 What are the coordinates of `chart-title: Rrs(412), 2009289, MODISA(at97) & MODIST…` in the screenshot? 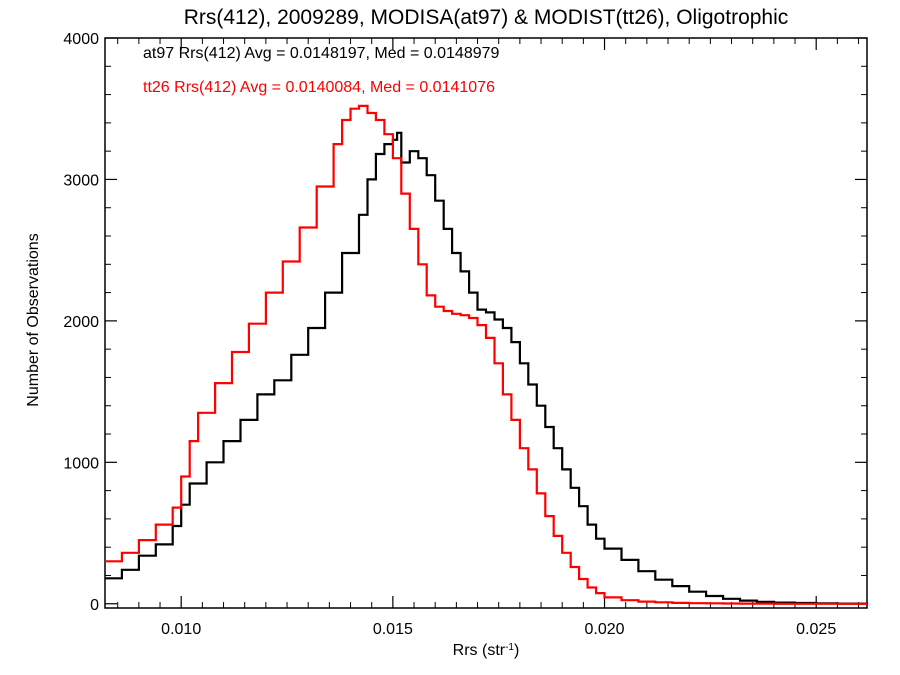 It's located at (486, 17).